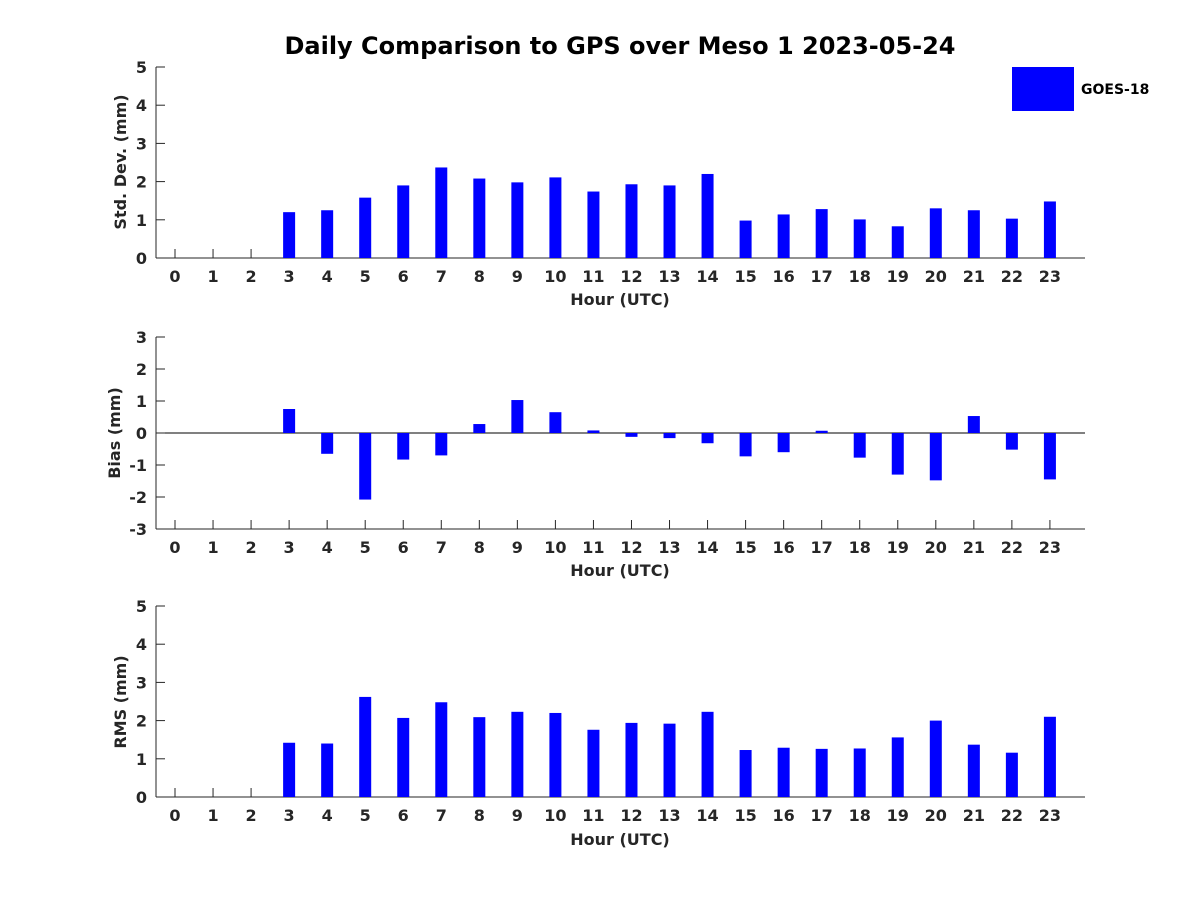 The width and height of the screenshot is (1200, 900). Describe the element at coordinates (1012, 276) in the screenshot. I see `std-dev-x-tick-label: 22` at that location.